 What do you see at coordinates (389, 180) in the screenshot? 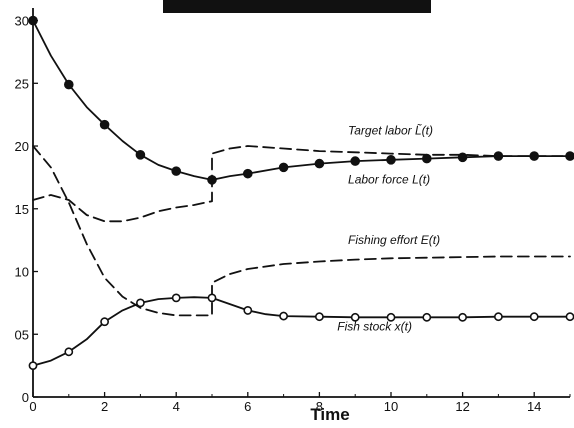
I see `annotation-labor-force-l-t: Labor force L(t)` at bounding box center [389, 180].